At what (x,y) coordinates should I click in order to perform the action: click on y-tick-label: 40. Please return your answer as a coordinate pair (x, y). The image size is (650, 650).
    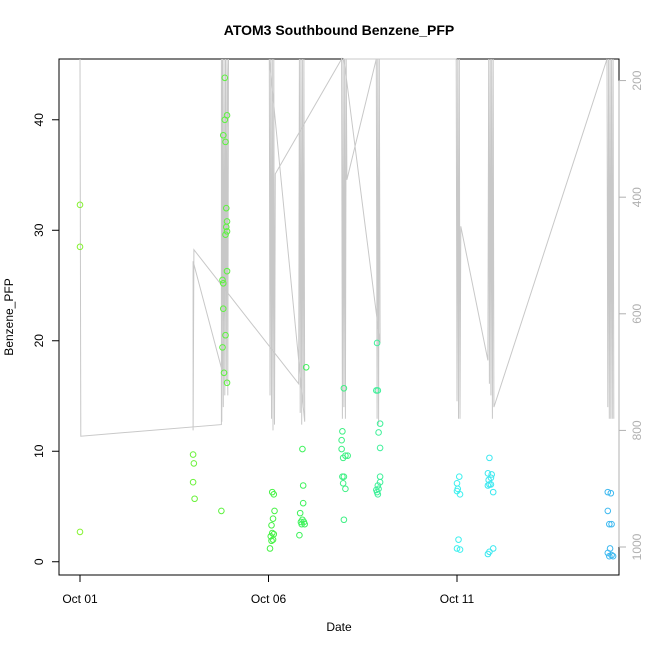
    Looking at the image, I should click on (39, 120).